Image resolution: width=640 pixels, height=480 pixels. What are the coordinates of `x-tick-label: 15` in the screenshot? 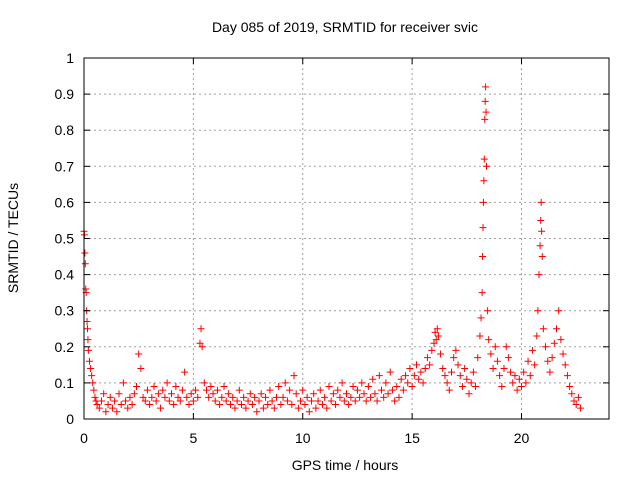 It's located at (412, 438).